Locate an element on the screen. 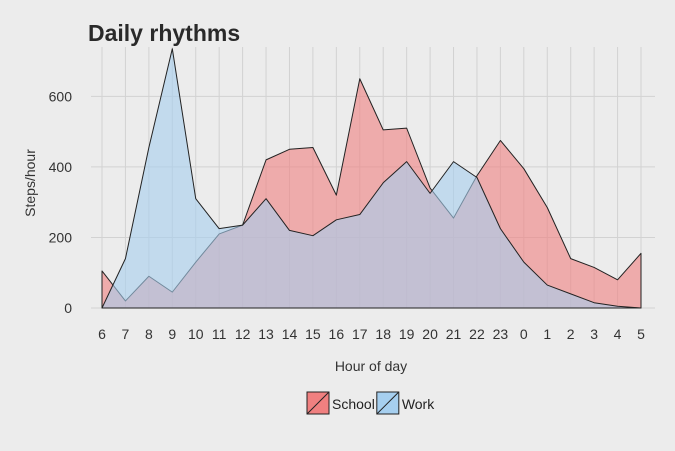 The width and height of the screenshot is (675, 451). x-axis-title: Hour of day is located at coordinates (371, 366).